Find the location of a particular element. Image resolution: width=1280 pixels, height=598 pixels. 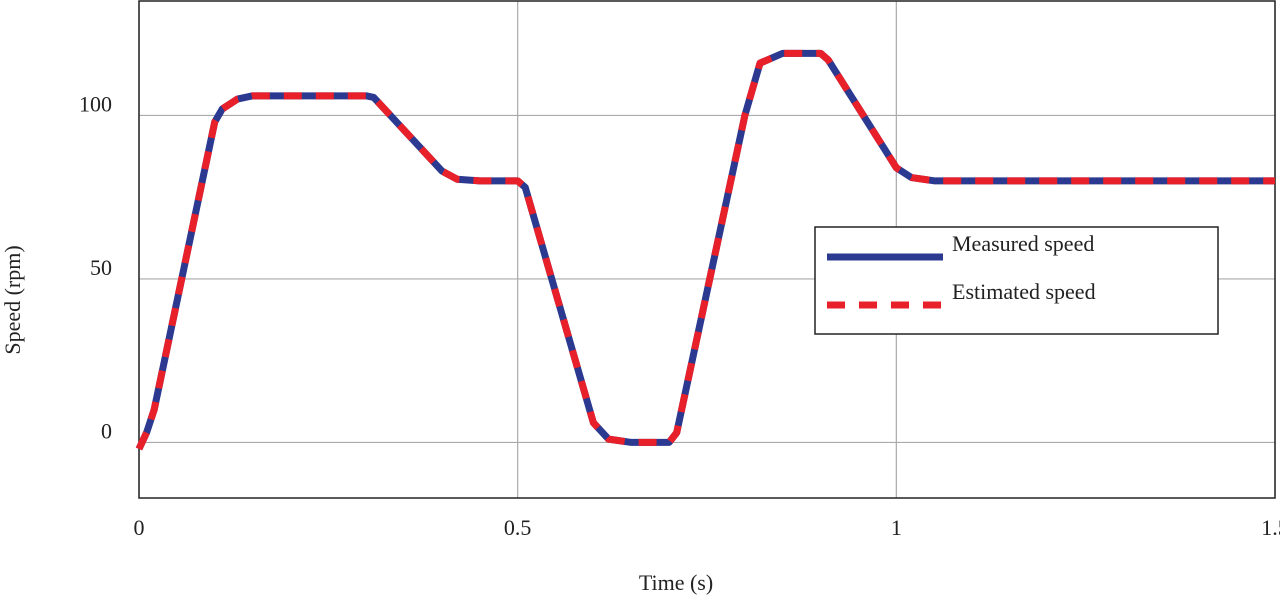

x-axis-label: Time (s) is located at coordinates (676, 582).